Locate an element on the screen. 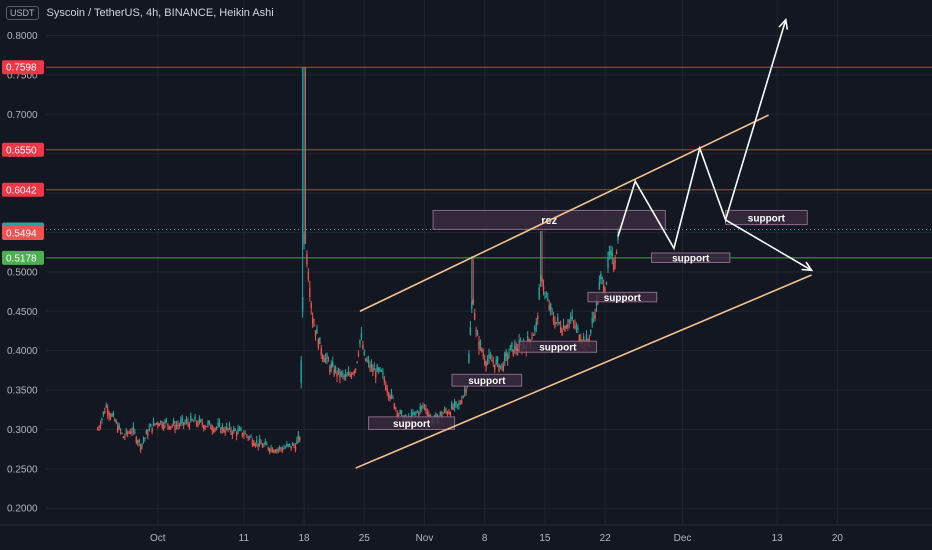 This screenshot has height=550, width=932. y-tick-label: 0.2000 is located at coordinates (22, 509).